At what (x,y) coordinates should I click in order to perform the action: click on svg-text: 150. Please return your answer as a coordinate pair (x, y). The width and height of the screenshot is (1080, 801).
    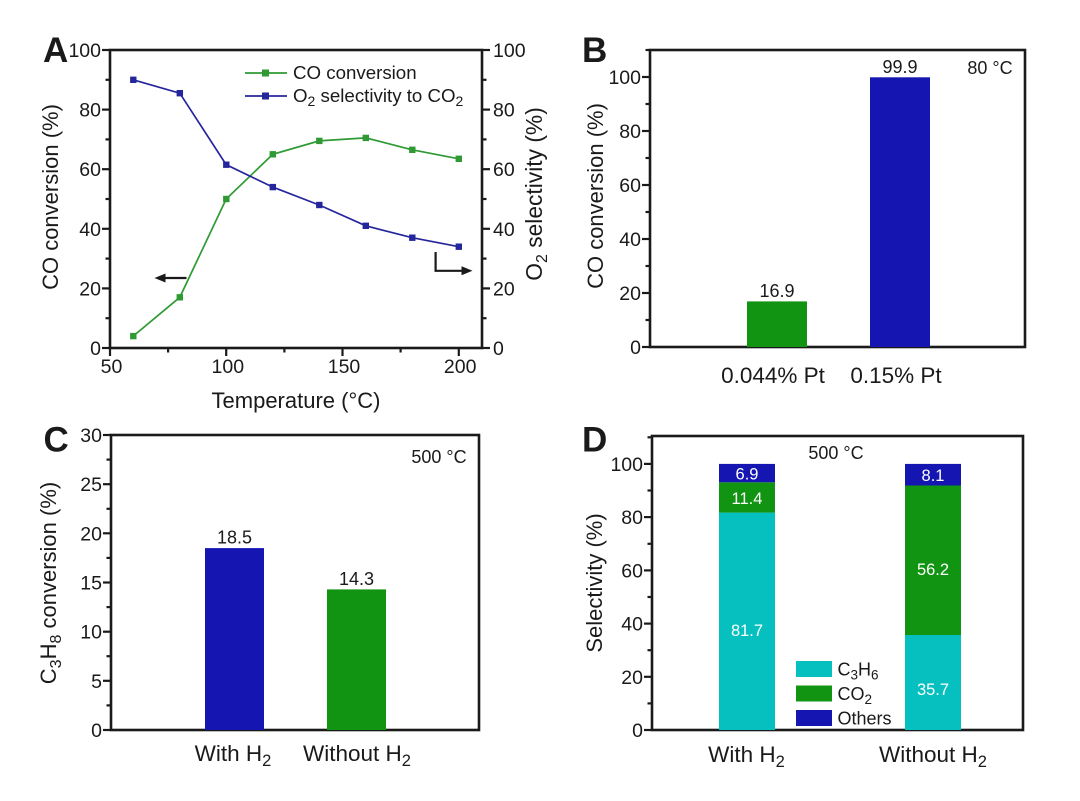
    Looking at the image, I should click on (344, 367).